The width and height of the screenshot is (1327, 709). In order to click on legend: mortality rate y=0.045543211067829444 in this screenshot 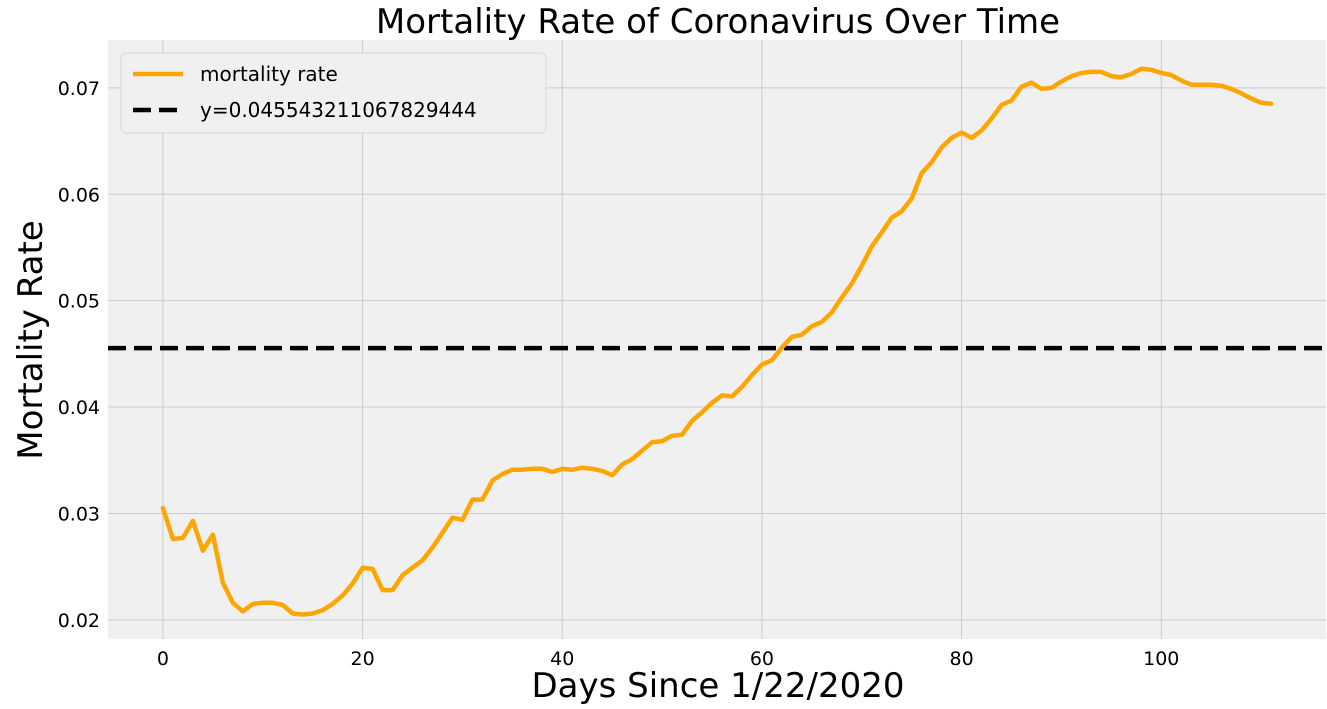, I will do `click(333, 93)`.